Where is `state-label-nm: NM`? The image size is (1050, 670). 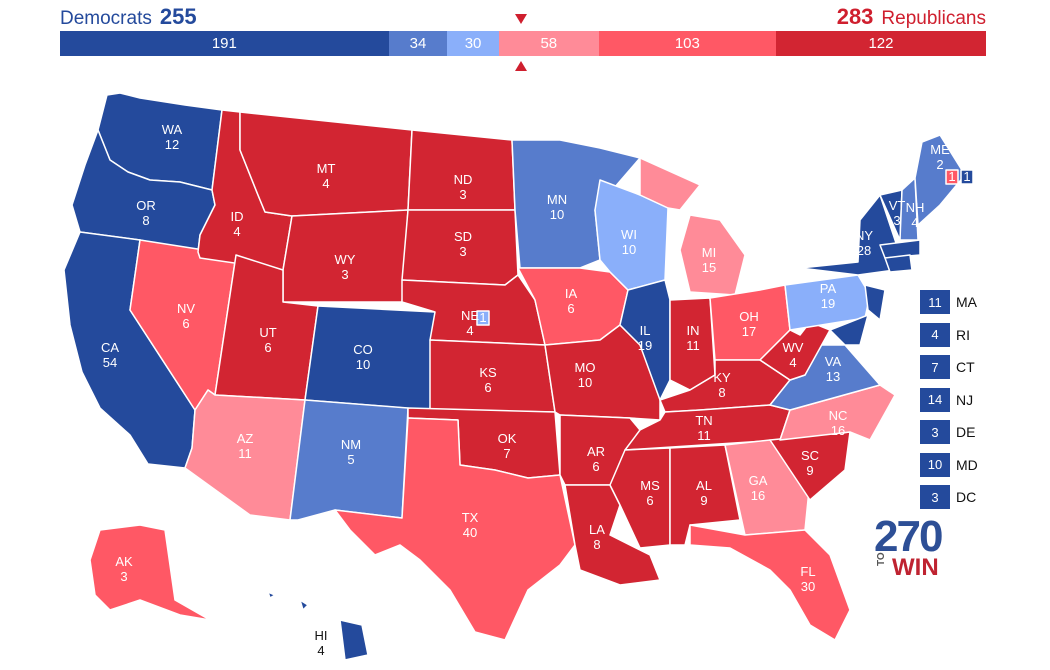 state-label-nm: NM is located at coordinates (351, 444).